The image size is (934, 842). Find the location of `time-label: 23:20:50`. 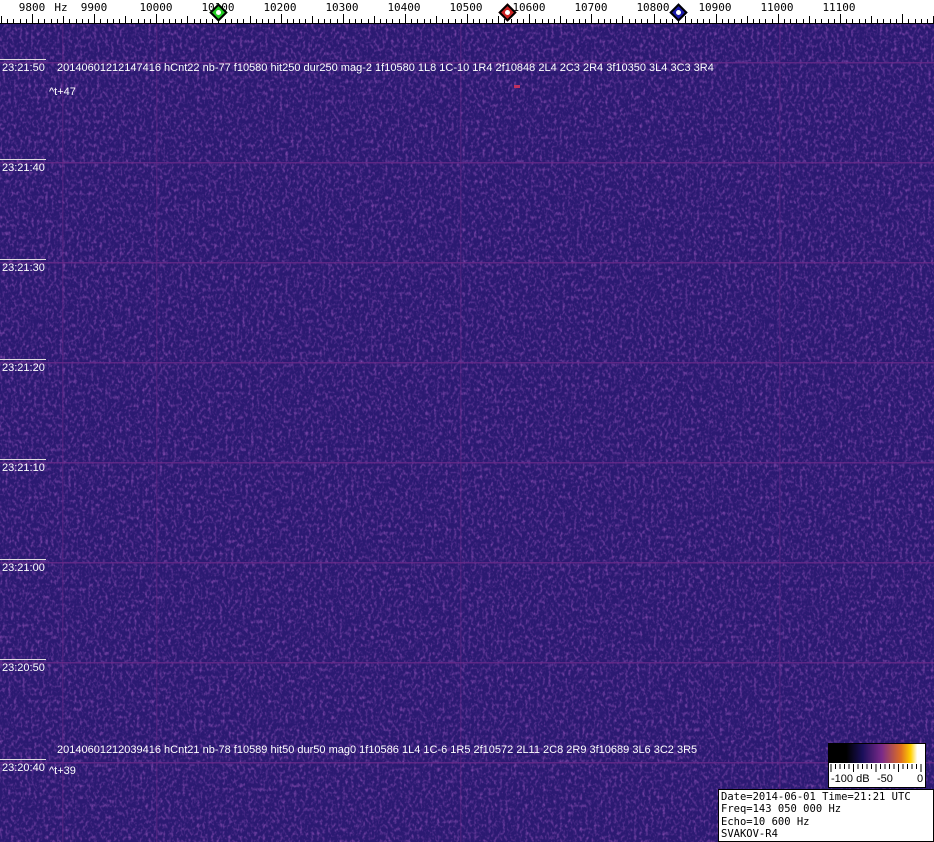

time-label: 23:20:50 is located at coordinates (23, 666).